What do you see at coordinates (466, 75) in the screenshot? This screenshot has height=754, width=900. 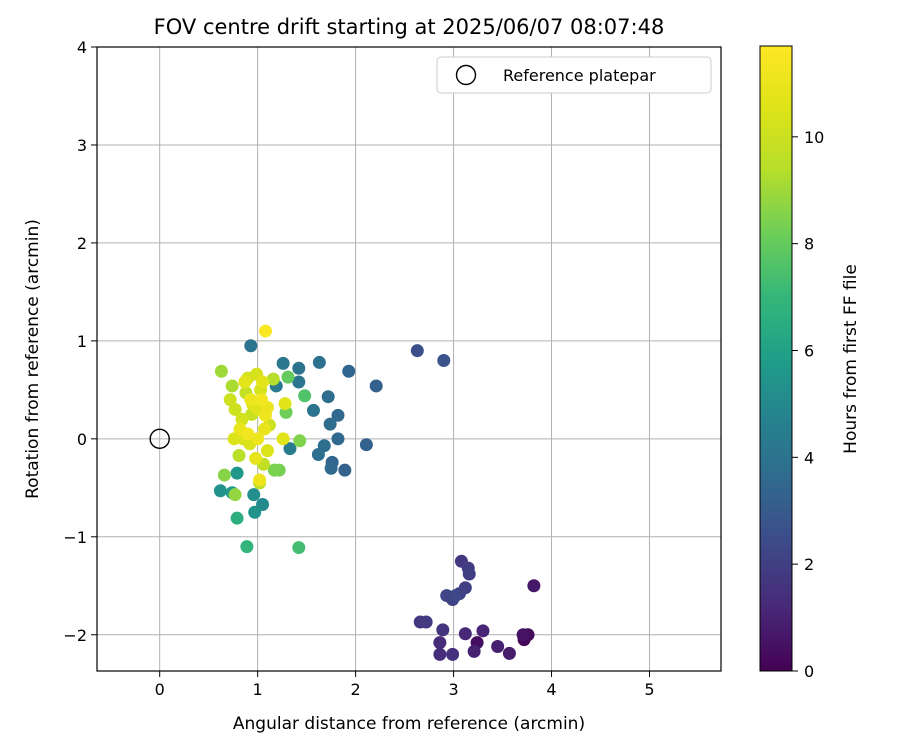 I see `legend-marker-reference` at bounding box center [466, 75].